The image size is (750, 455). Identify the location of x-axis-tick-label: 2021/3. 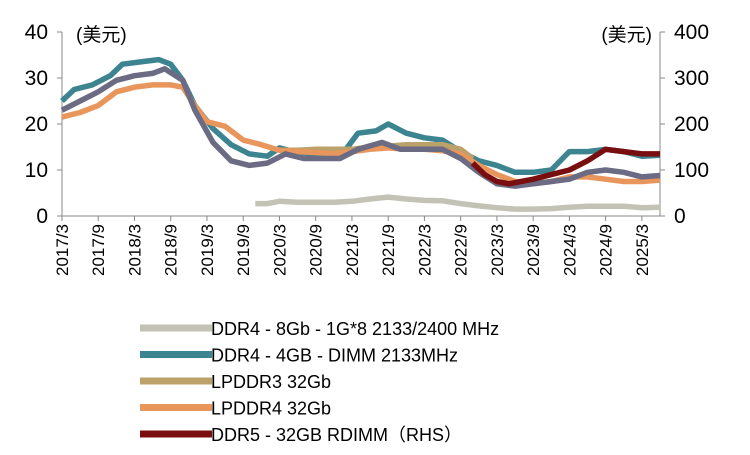
(352, 250).